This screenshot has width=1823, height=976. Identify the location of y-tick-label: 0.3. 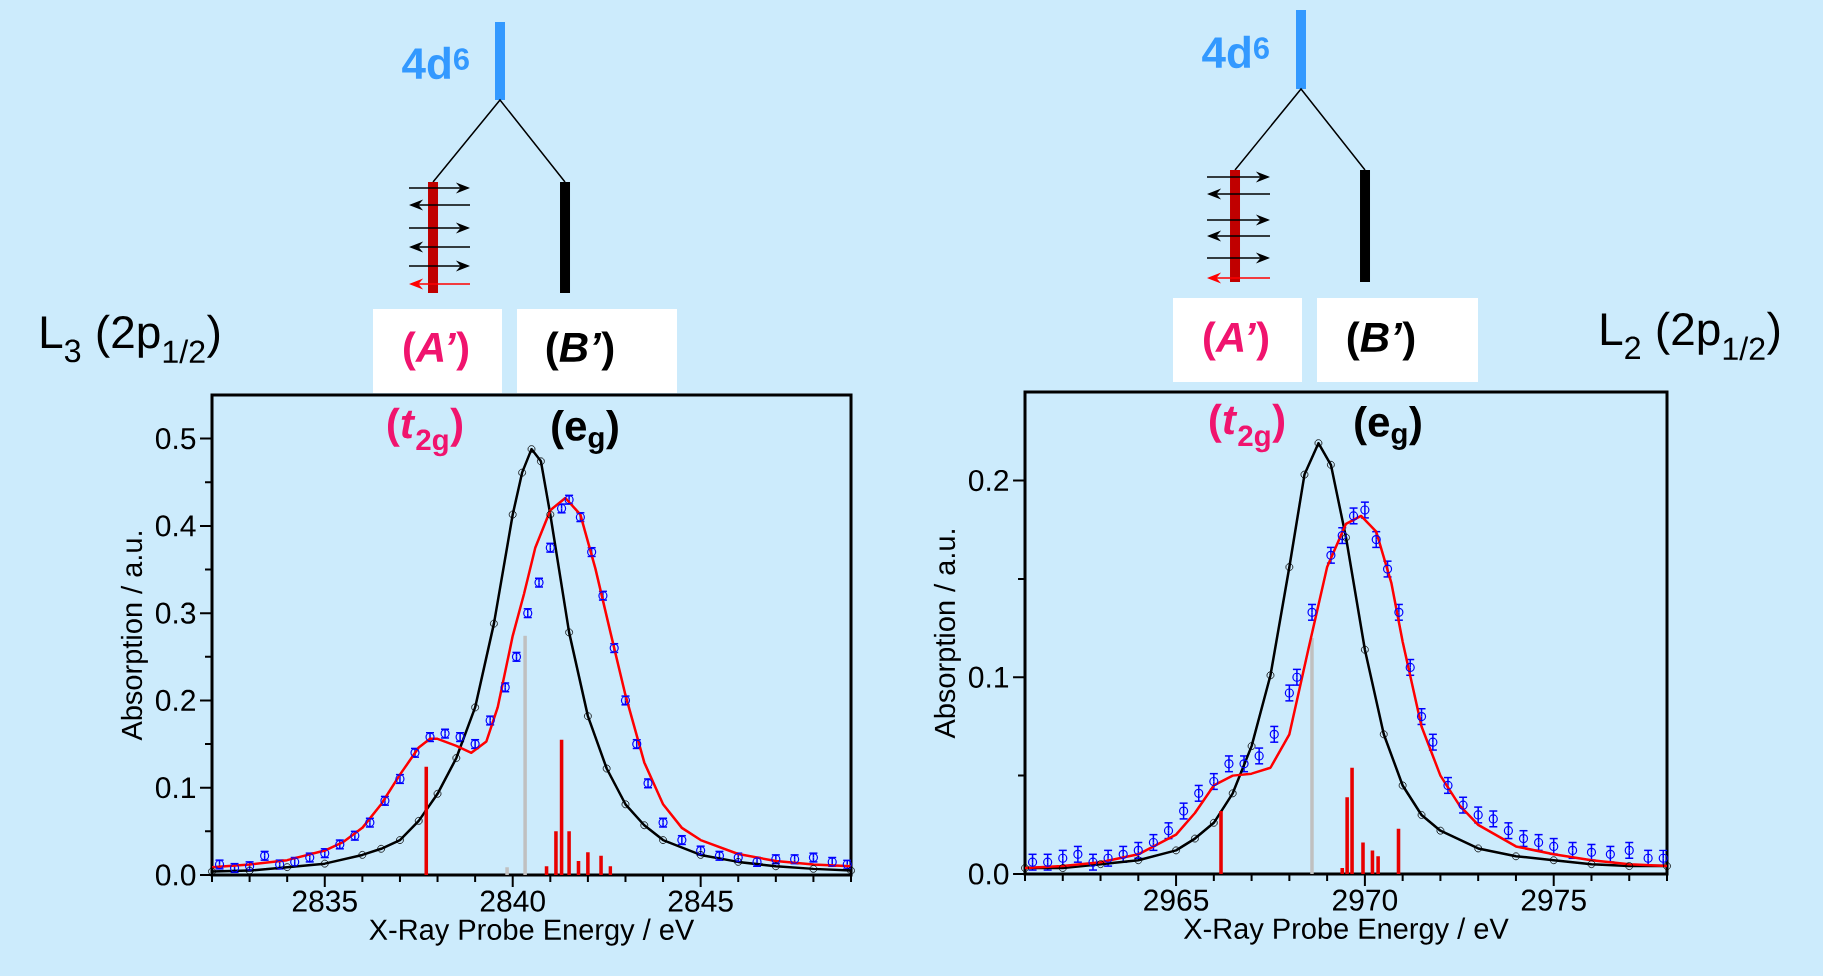
(175, 613).